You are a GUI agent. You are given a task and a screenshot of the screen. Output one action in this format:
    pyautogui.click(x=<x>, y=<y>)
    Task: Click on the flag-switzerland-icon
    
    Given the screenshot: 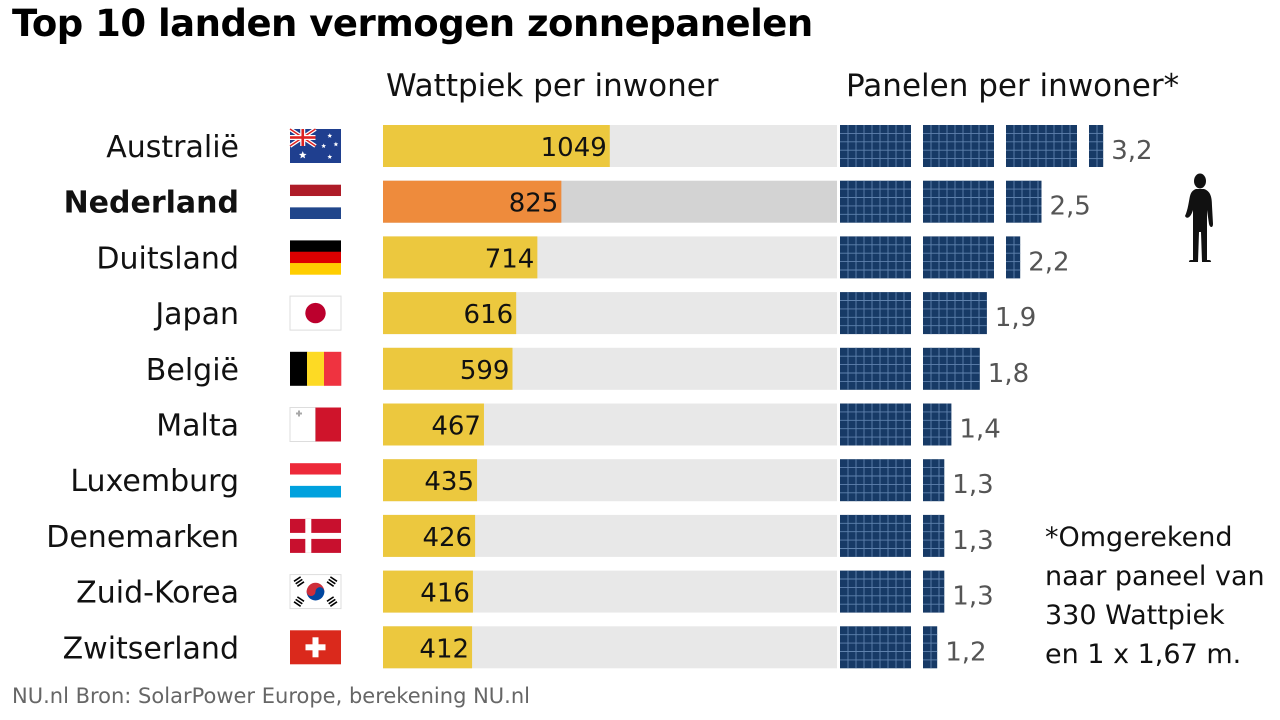 What is the action you would take?
    pyautogui.click(x=315, y=647)
    